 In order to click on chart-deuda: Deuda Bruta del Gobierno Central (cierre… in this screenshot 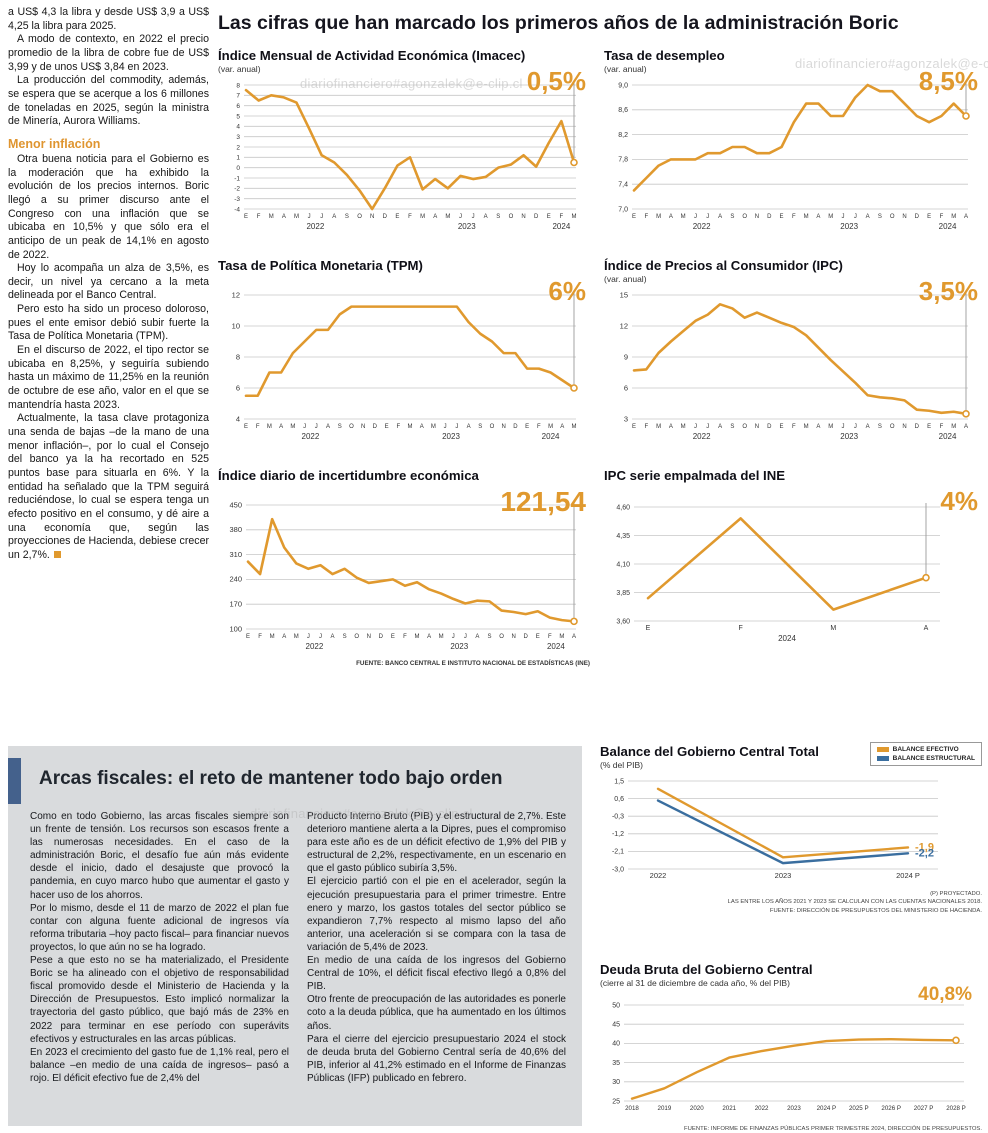, I will do `click(791, 1047)`.